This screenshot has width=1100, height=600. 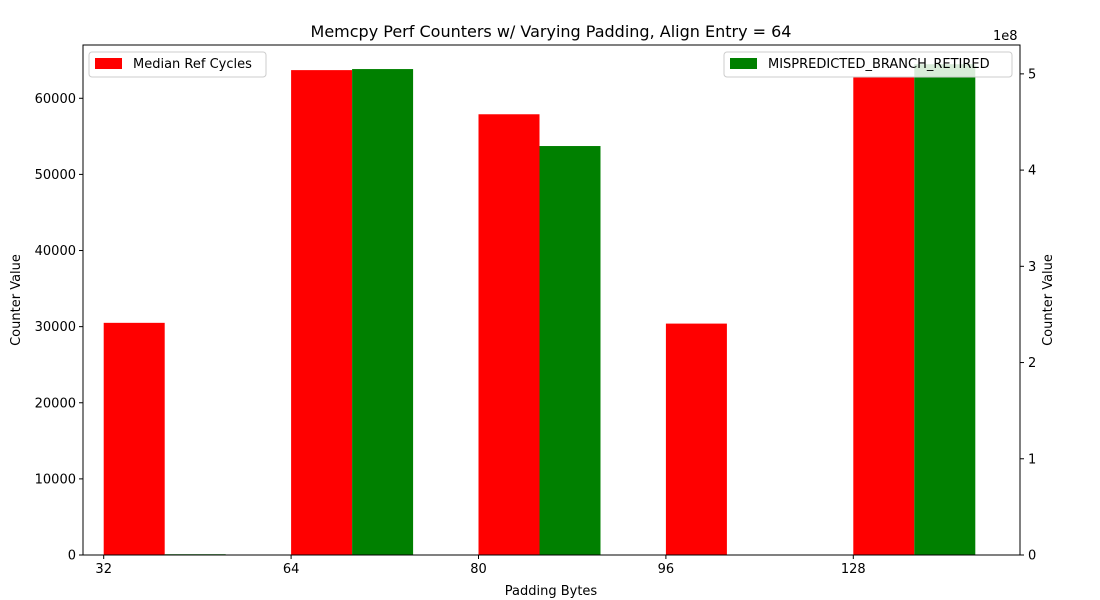 What do you see at coordinates (55, 175) in the screenshot?
I see `y-tick-label-left-5: 50000` at bounding box center [55, 175].